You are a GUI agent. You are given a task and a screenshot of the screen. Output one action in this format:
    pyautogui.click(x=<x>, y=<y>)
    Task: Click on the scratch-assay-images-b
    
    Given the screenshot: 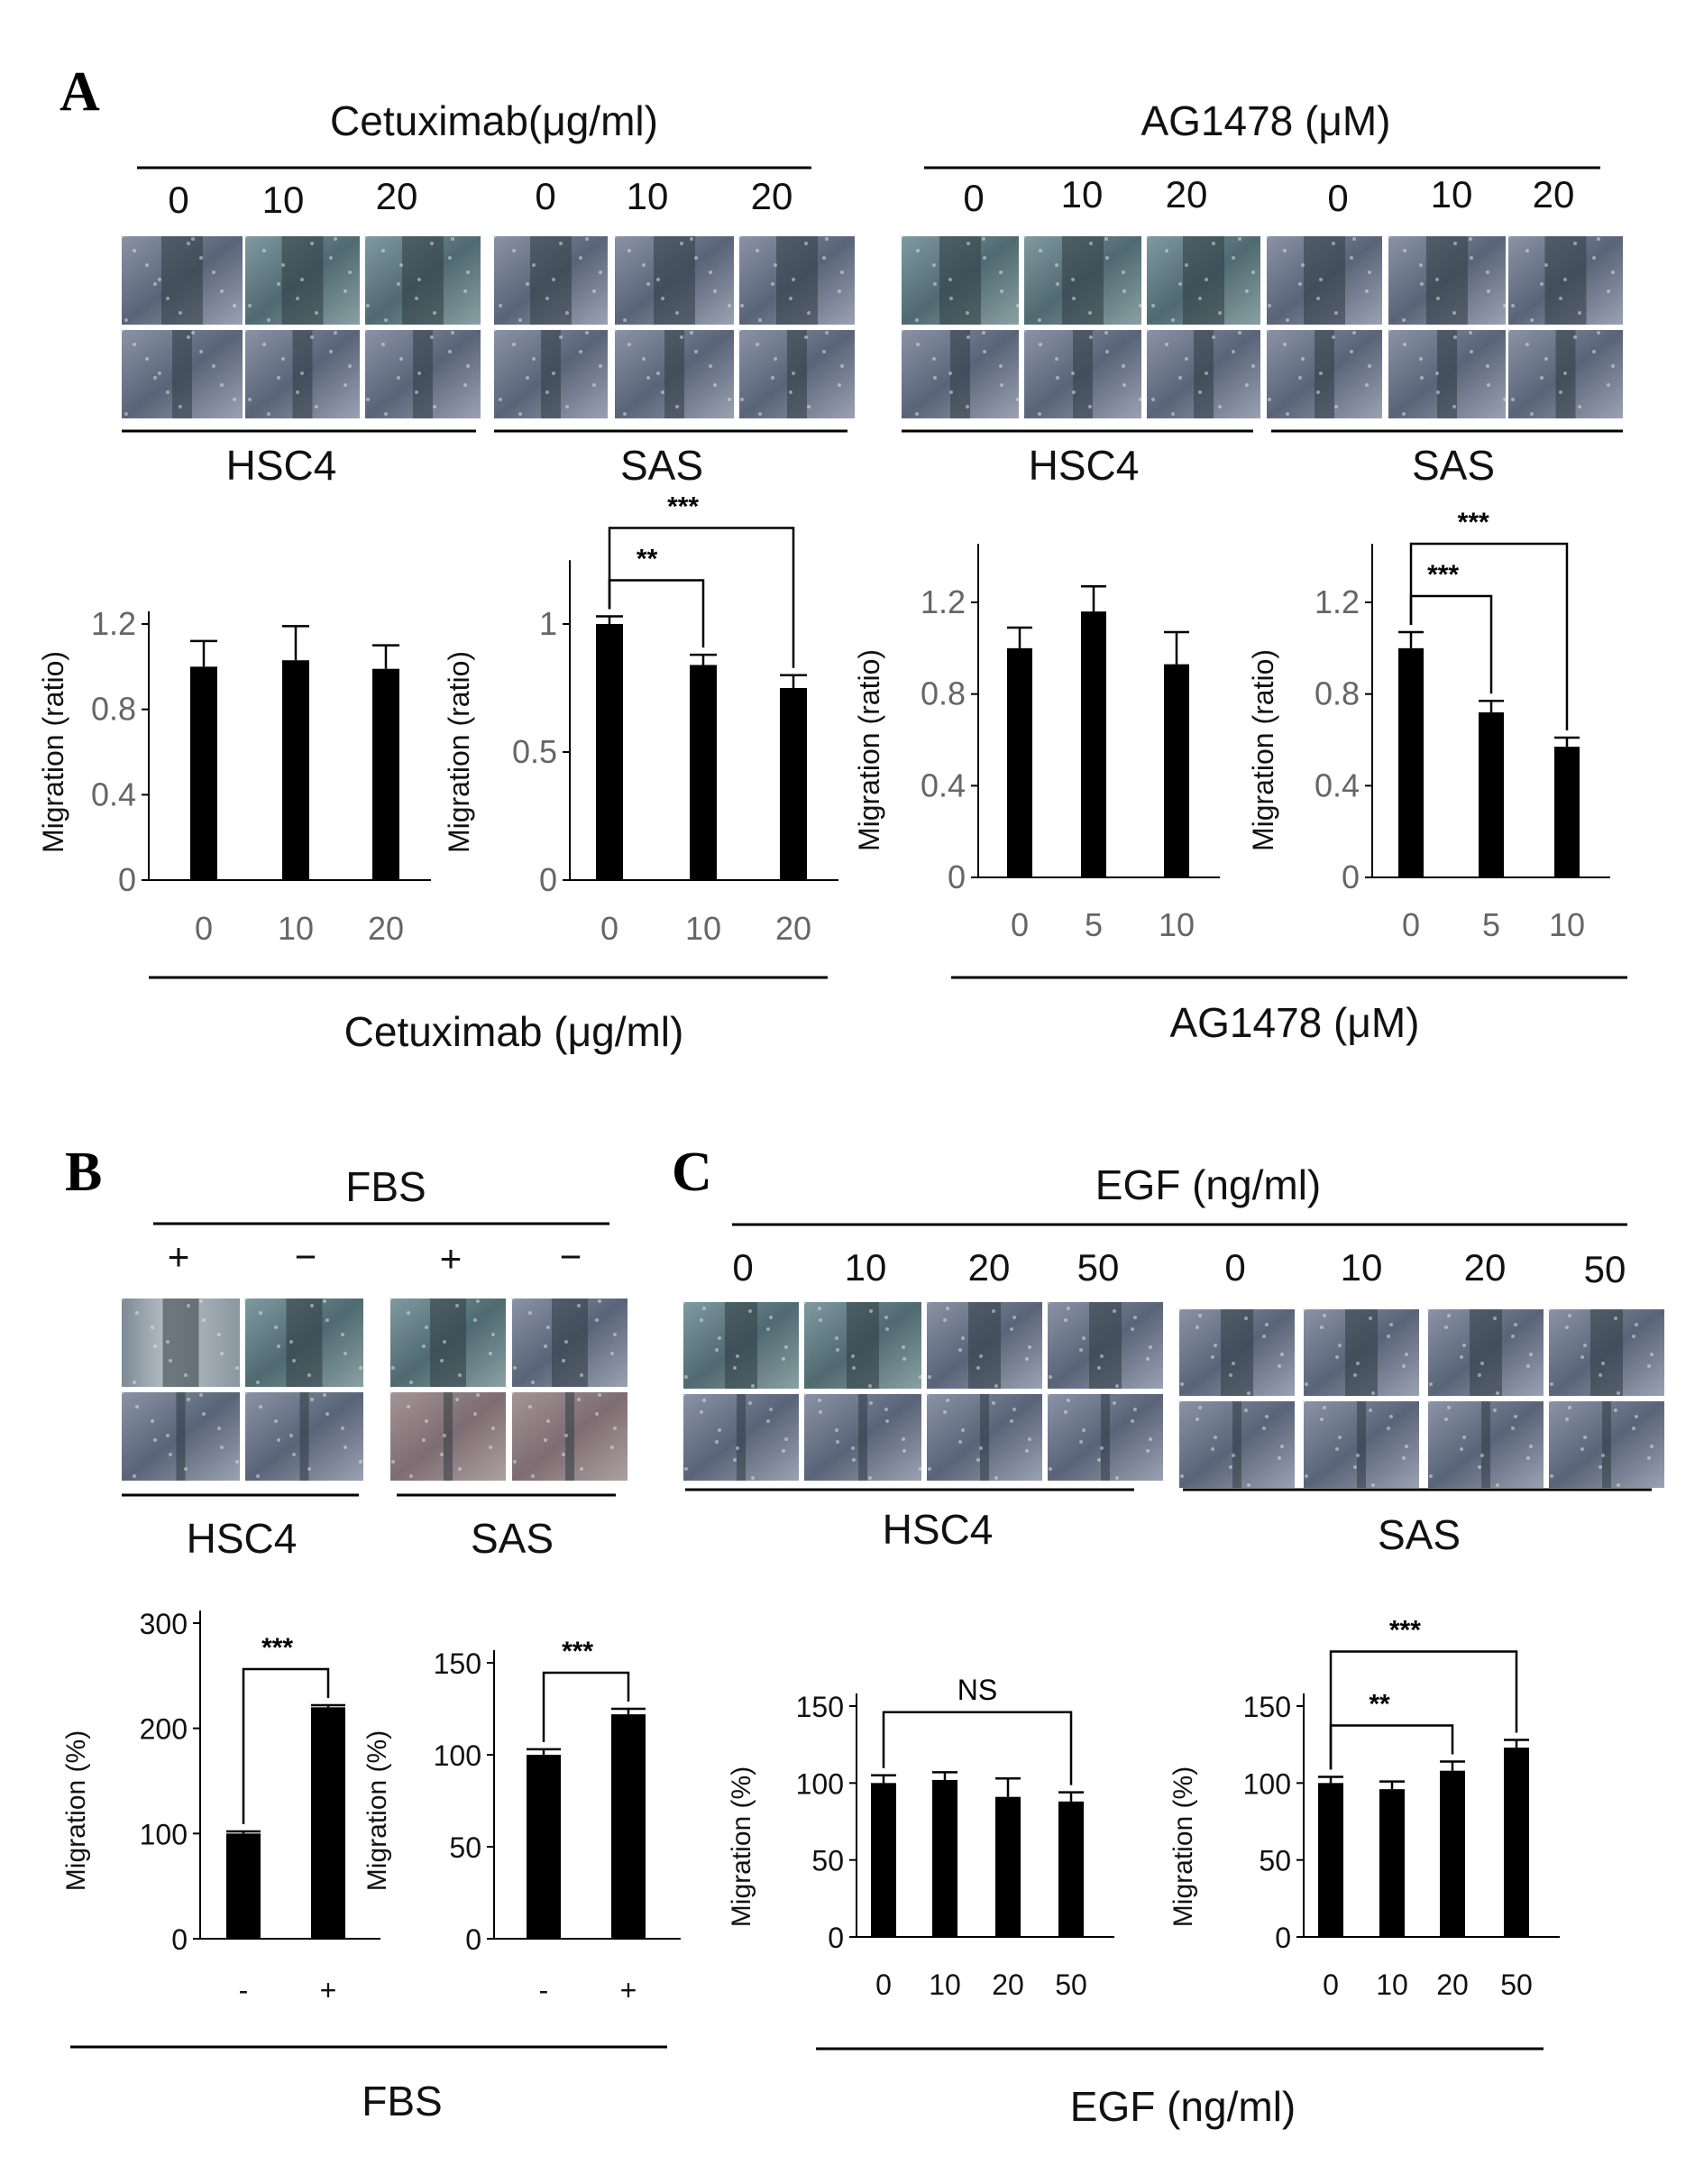 What is the action you would take?
    pyautogui.click(x=374, y=1389)
    